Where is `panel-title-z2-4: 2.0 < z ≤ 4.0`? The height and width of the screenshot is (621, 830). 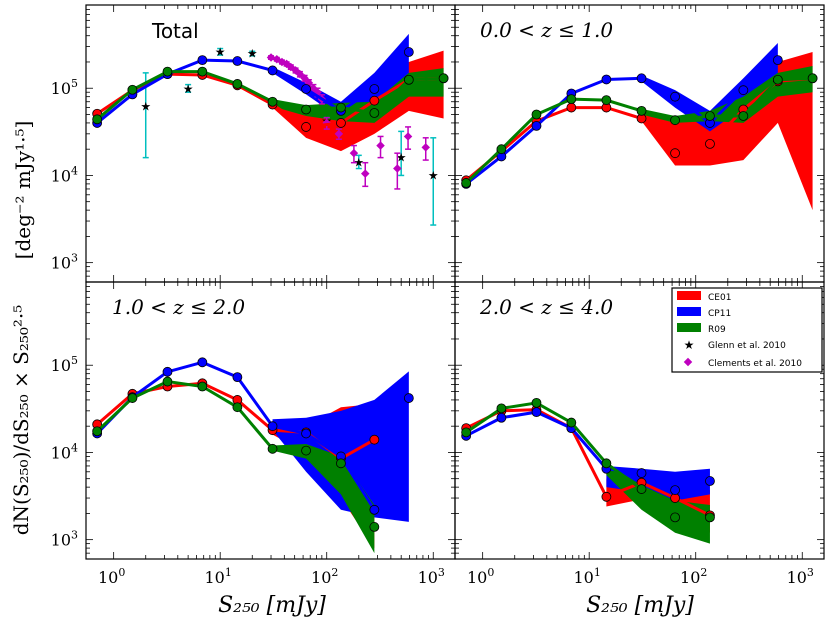 panel-title-z2-4: 2.0 < z ≤ 4.0 is located at coordinates (546, 307).